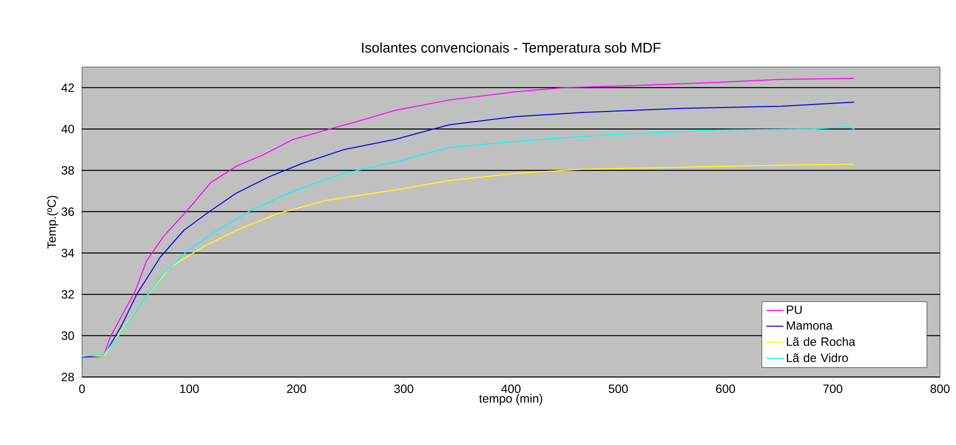 This screenshot has width=956, height=445. What do you see at coordinates (618, 389) in the screenshot?
I see `x-tick-label: 500` at bounding box center [618, 389].